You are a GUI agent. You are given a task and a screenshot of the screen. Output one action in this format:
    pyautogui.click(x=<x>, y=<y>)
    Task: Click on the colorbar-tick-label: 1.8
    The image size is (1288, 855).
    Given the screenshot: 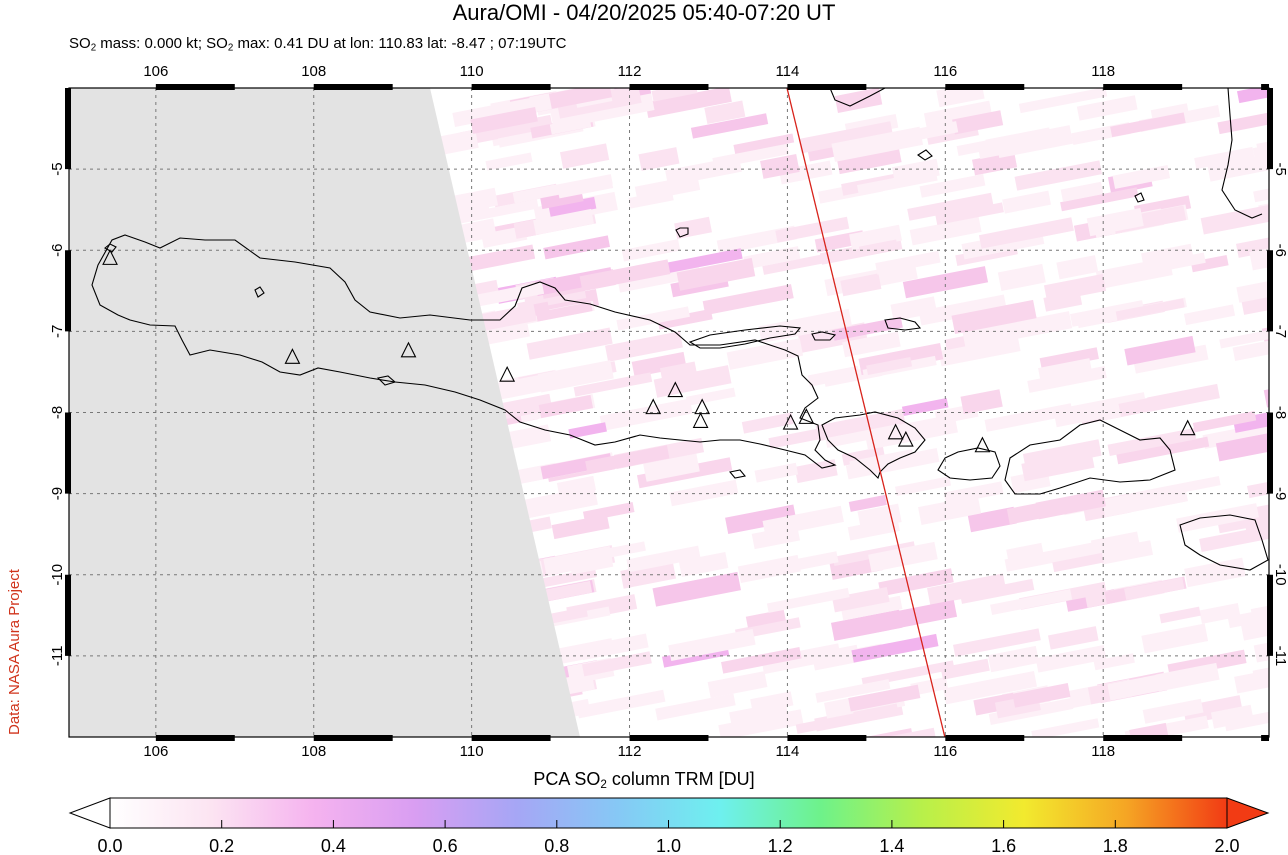 What is the action you would take?
    pyautogui.click(x=1115, y=845)
    